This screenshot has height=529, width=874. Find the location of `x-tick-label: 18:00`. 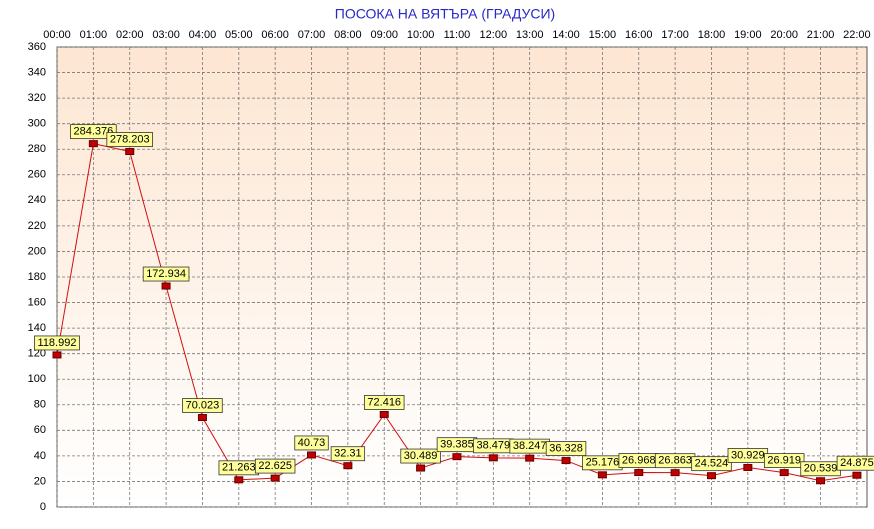

x-tick-label: 18:00 is located at coordinates (712, 35).